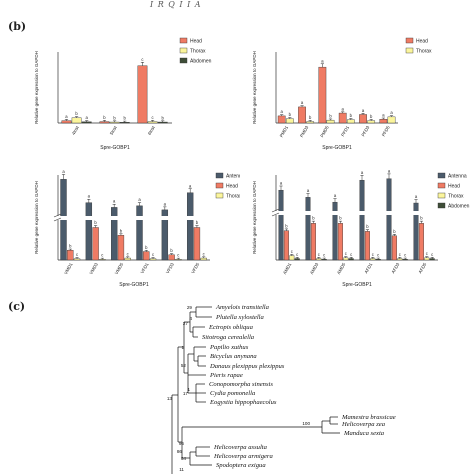  What do you see at coordinates (345, 131) in the screenshot?
I see `tick-label: PFD1` at bounding box center [345, 131].